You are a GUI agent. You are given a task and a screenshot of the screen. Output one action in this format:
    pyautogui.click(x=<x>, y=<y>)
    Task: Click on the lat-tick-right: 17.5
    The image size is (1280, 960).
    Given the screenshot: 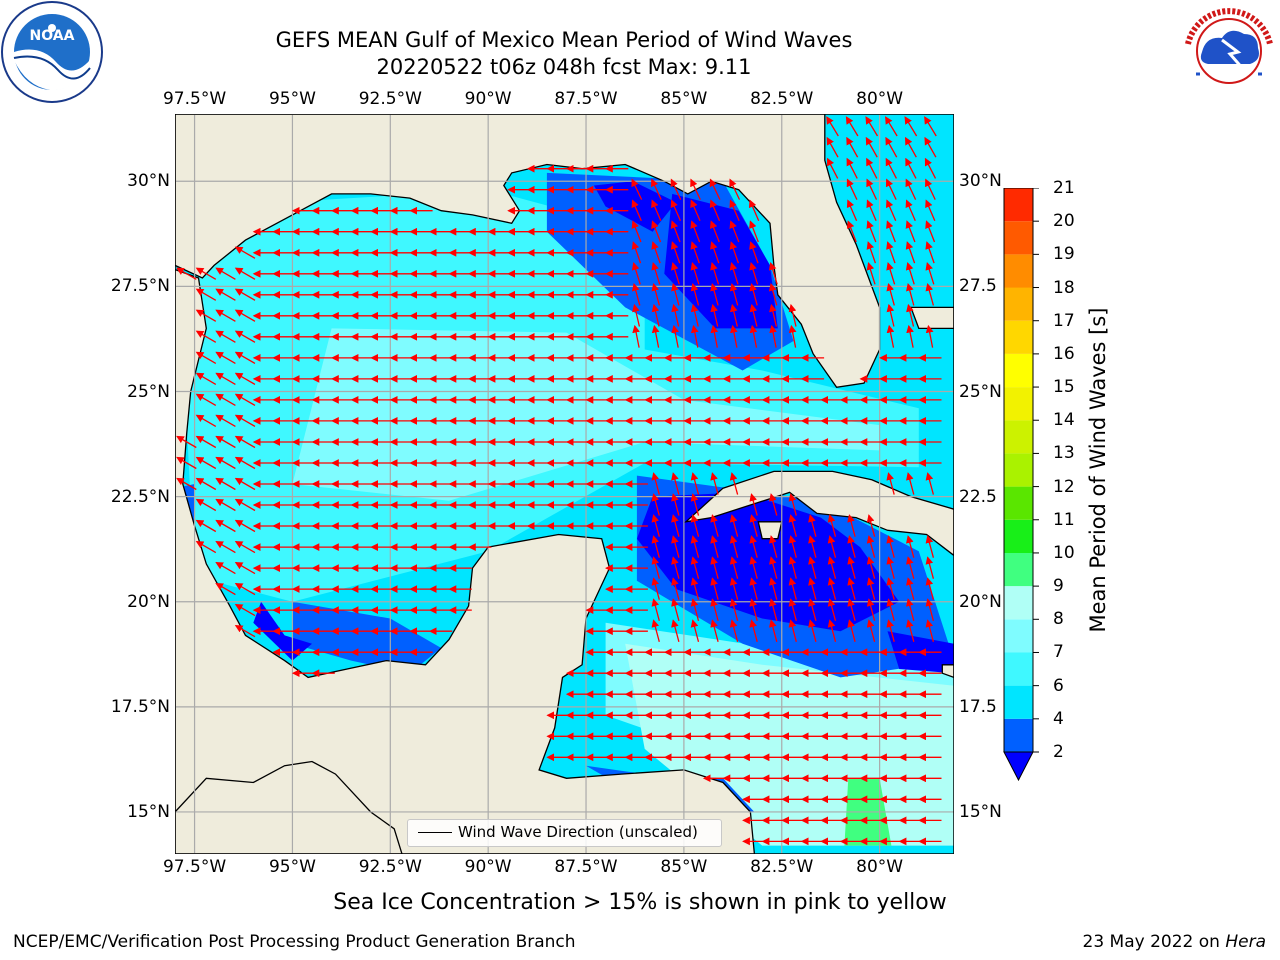 What is the action you would take?
    pyautogui.click(x=978, y=706)
    